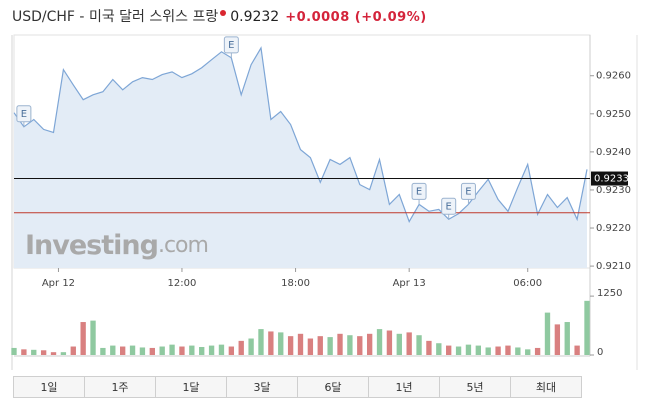 The width and height of the screenshot is (653, 410). What do you see at coordinates (295, 283) in the screenshot?
I see `x-tick-label: 18:00` at bounding box center [295, 283].